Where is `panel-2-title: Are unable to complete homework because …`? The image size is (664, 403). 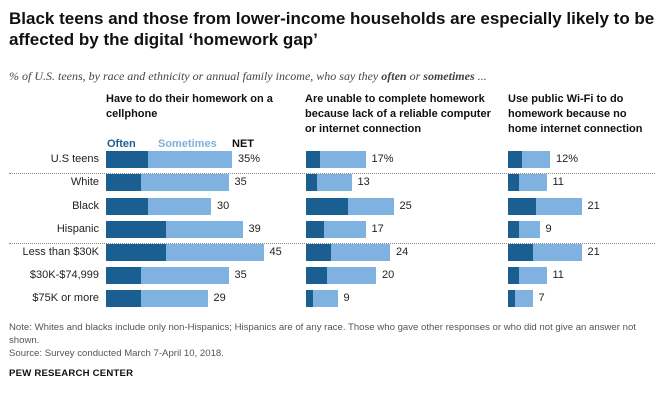
panel-2-title: Are unable to complete homework because … is located at coordinates (398, 114).